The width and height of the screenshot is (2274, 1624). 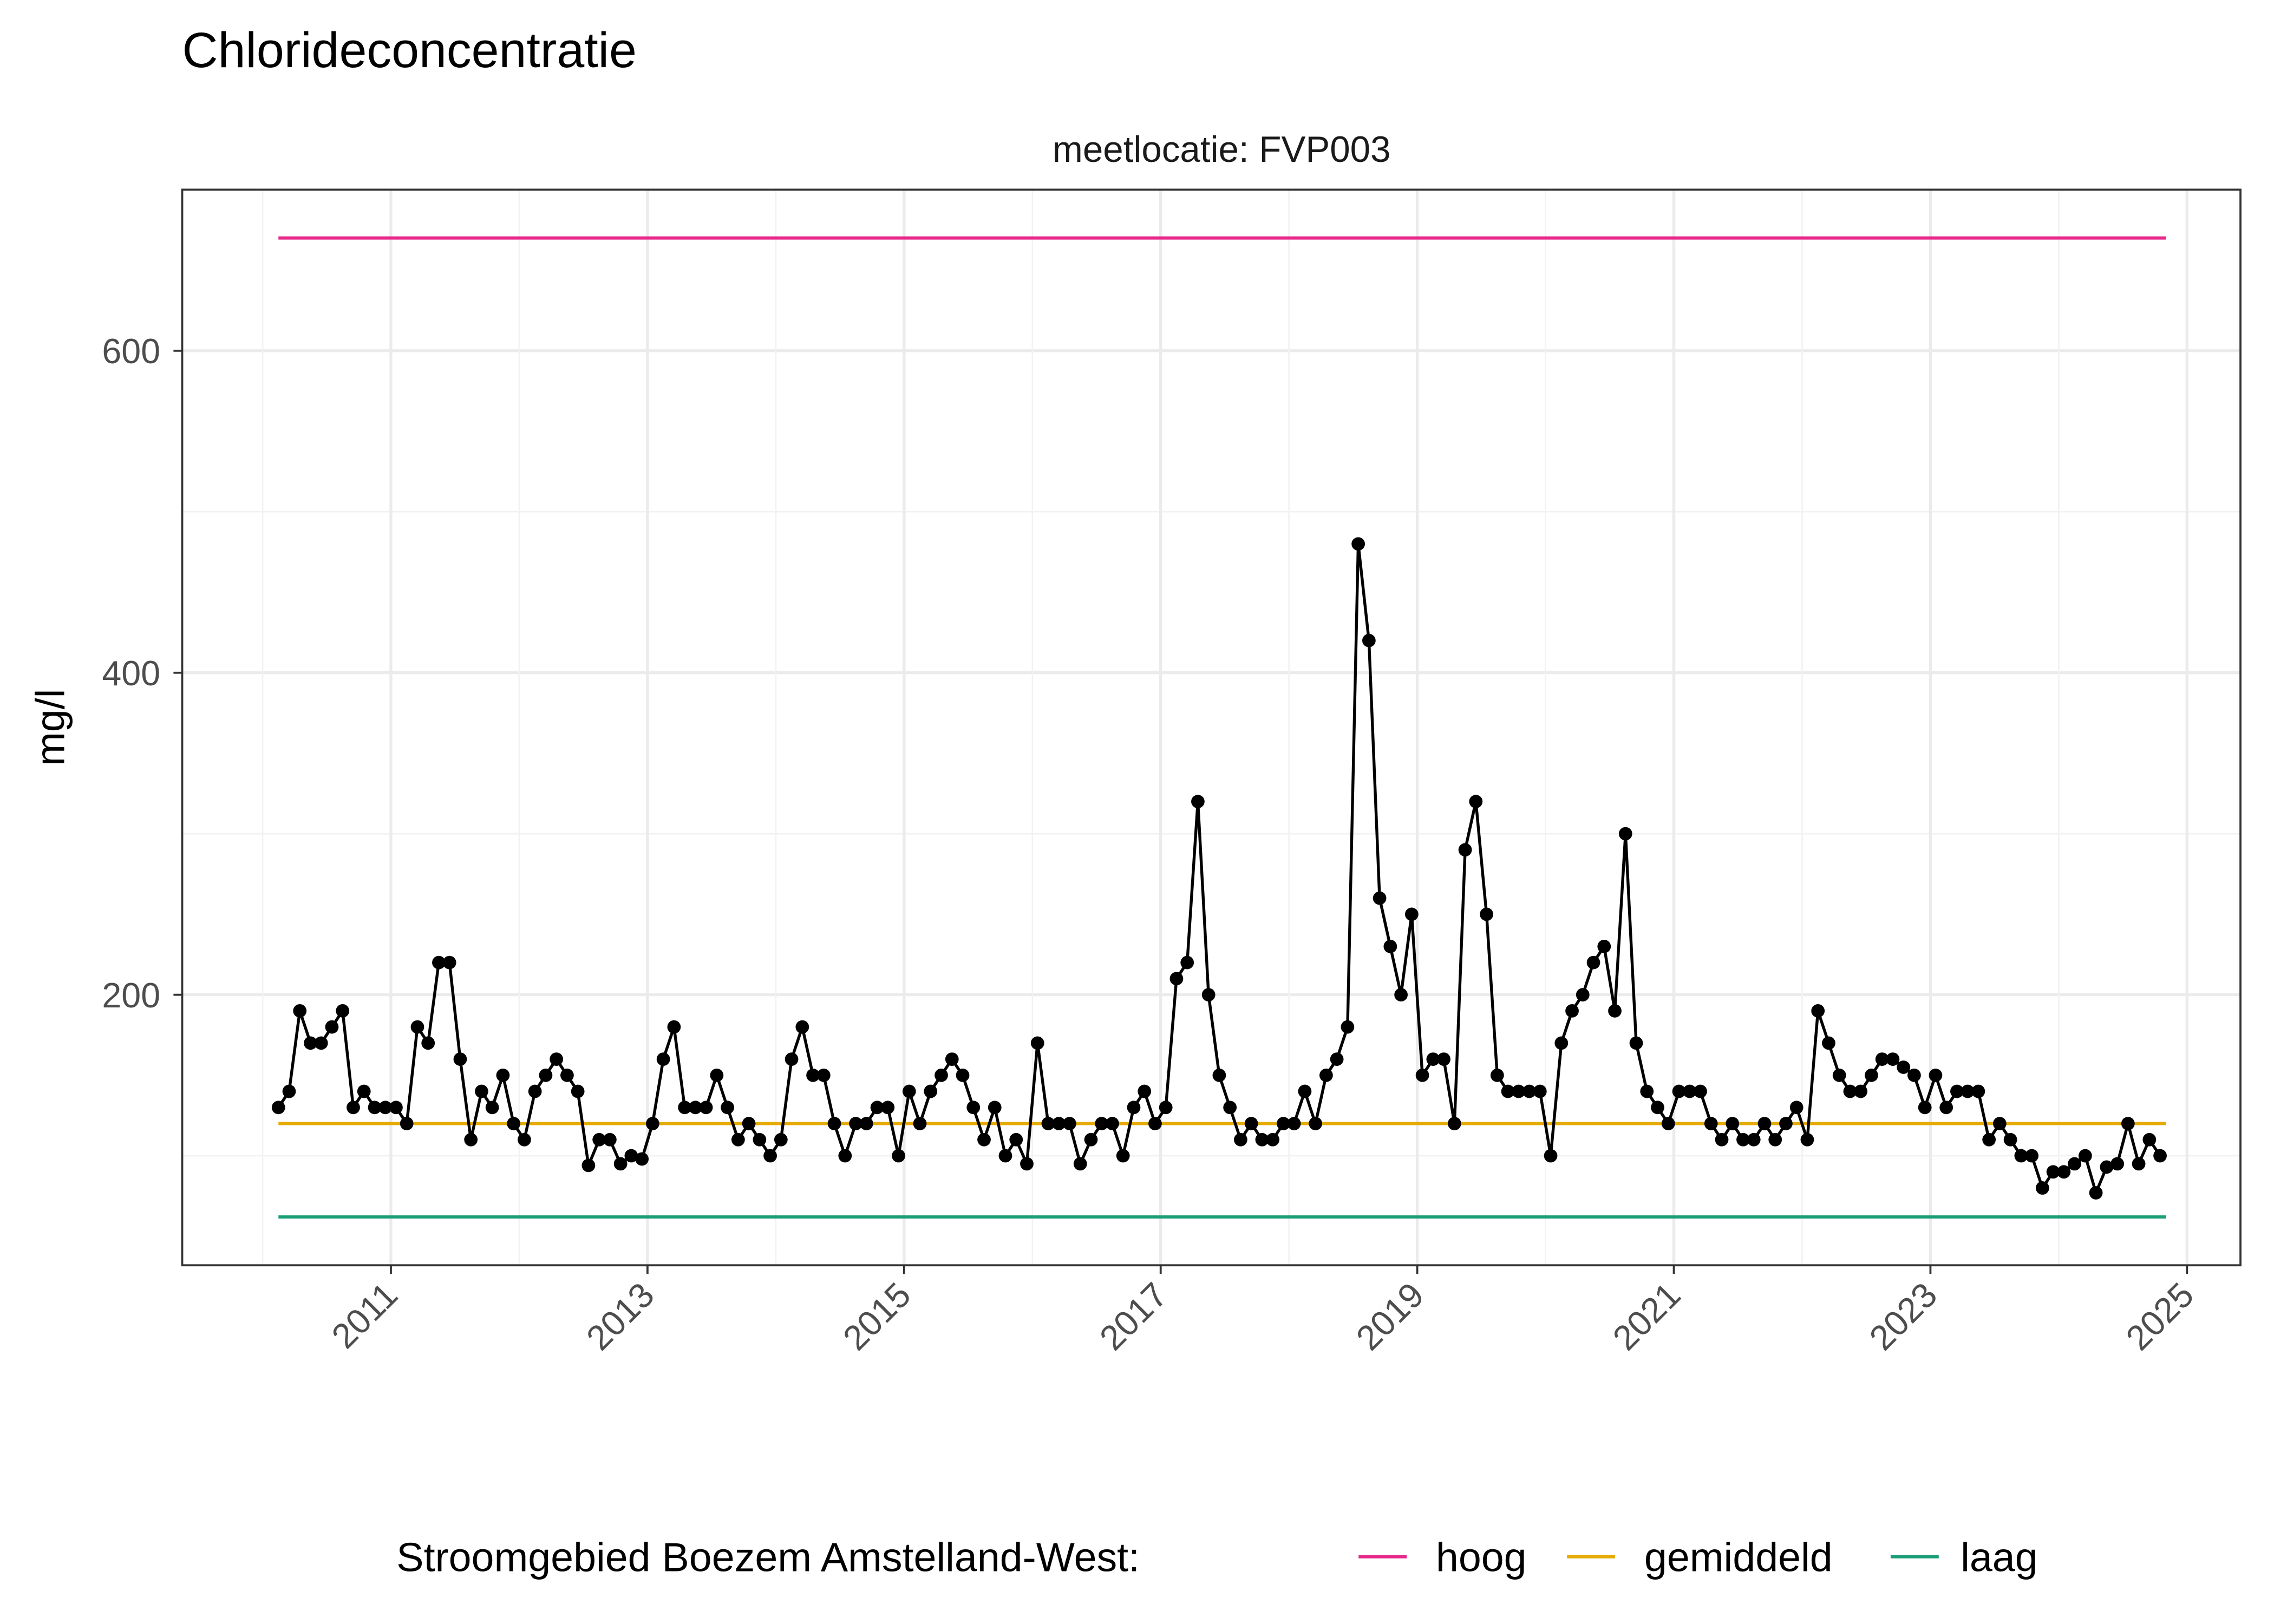 I want to click on facet-strip-label: meetlocatie: FVP003, so click(x=1222, y=149).